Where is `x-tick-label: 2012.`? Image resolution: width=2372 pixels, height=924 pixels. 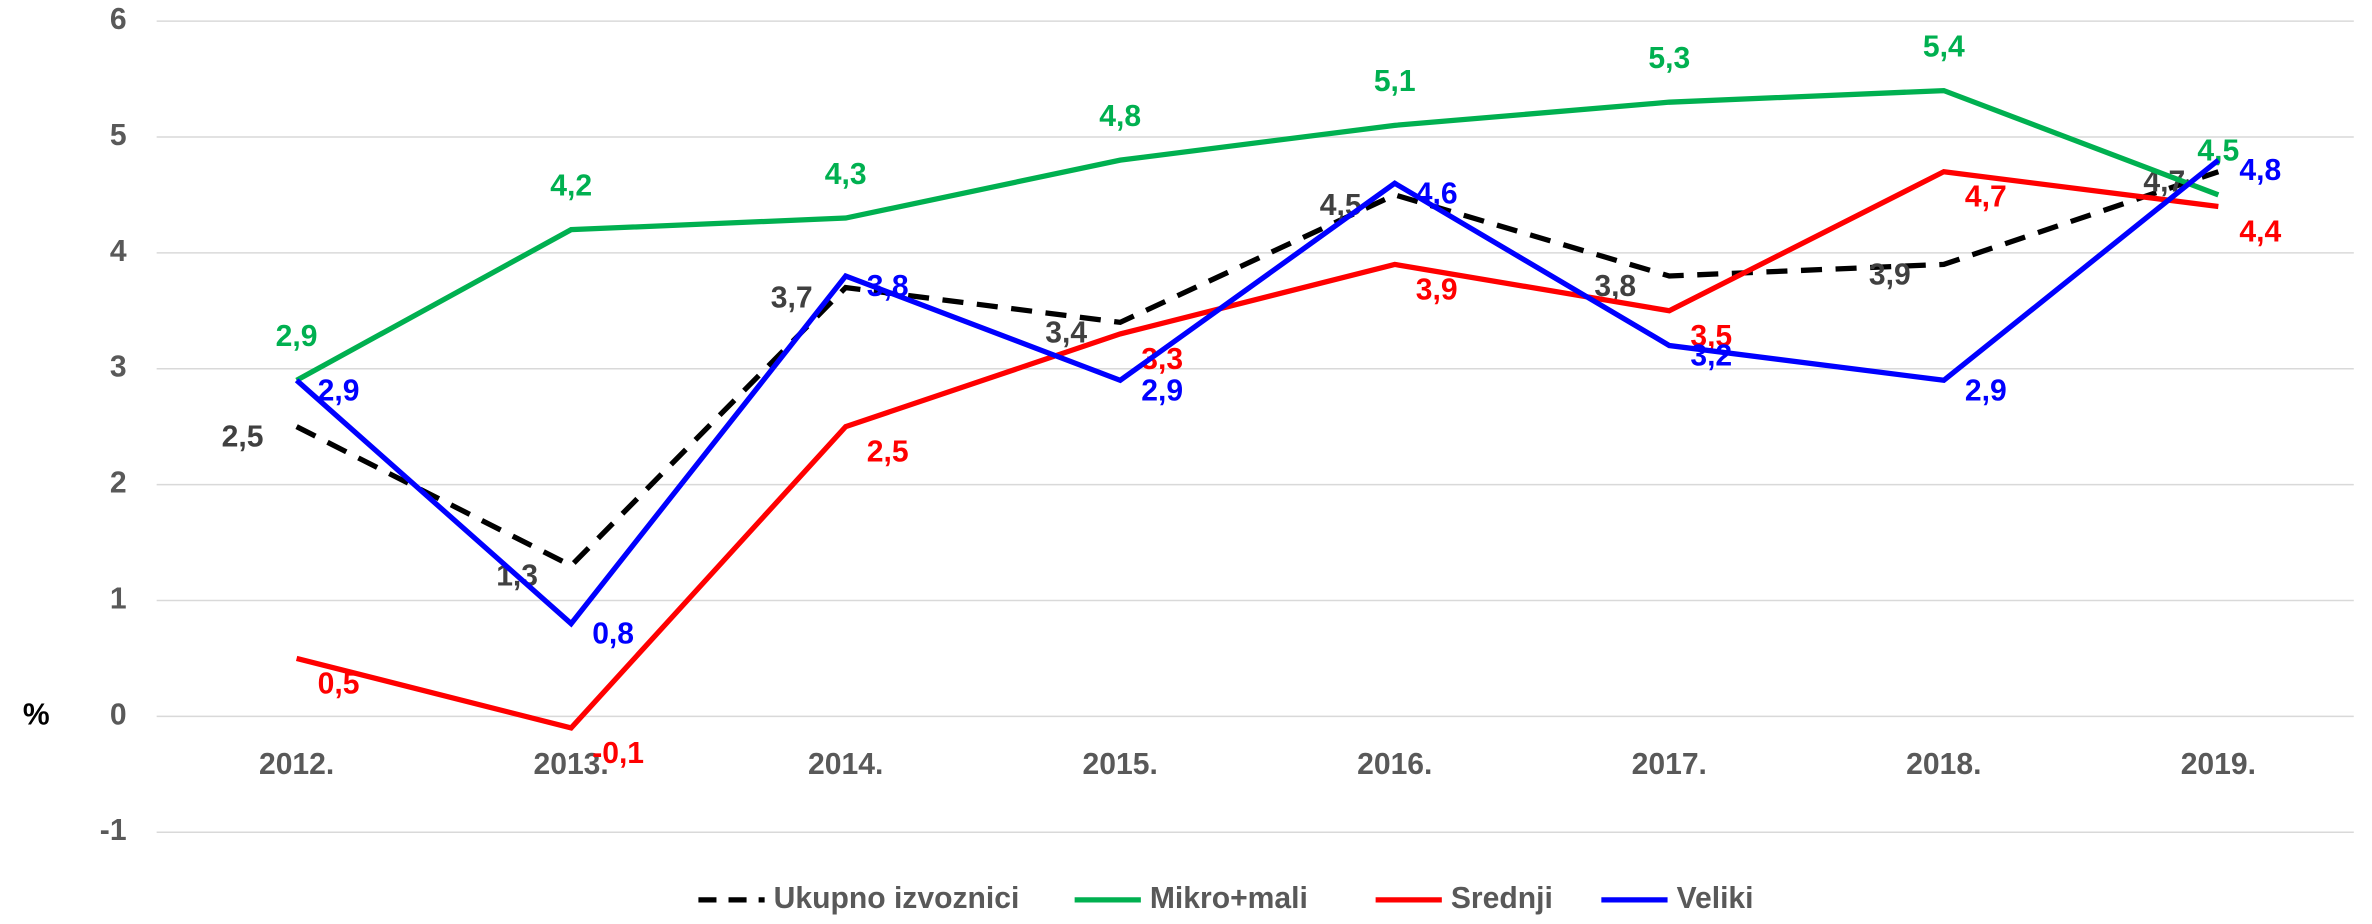
x-tick-label: 2012. is located at coordinates (296, 764).